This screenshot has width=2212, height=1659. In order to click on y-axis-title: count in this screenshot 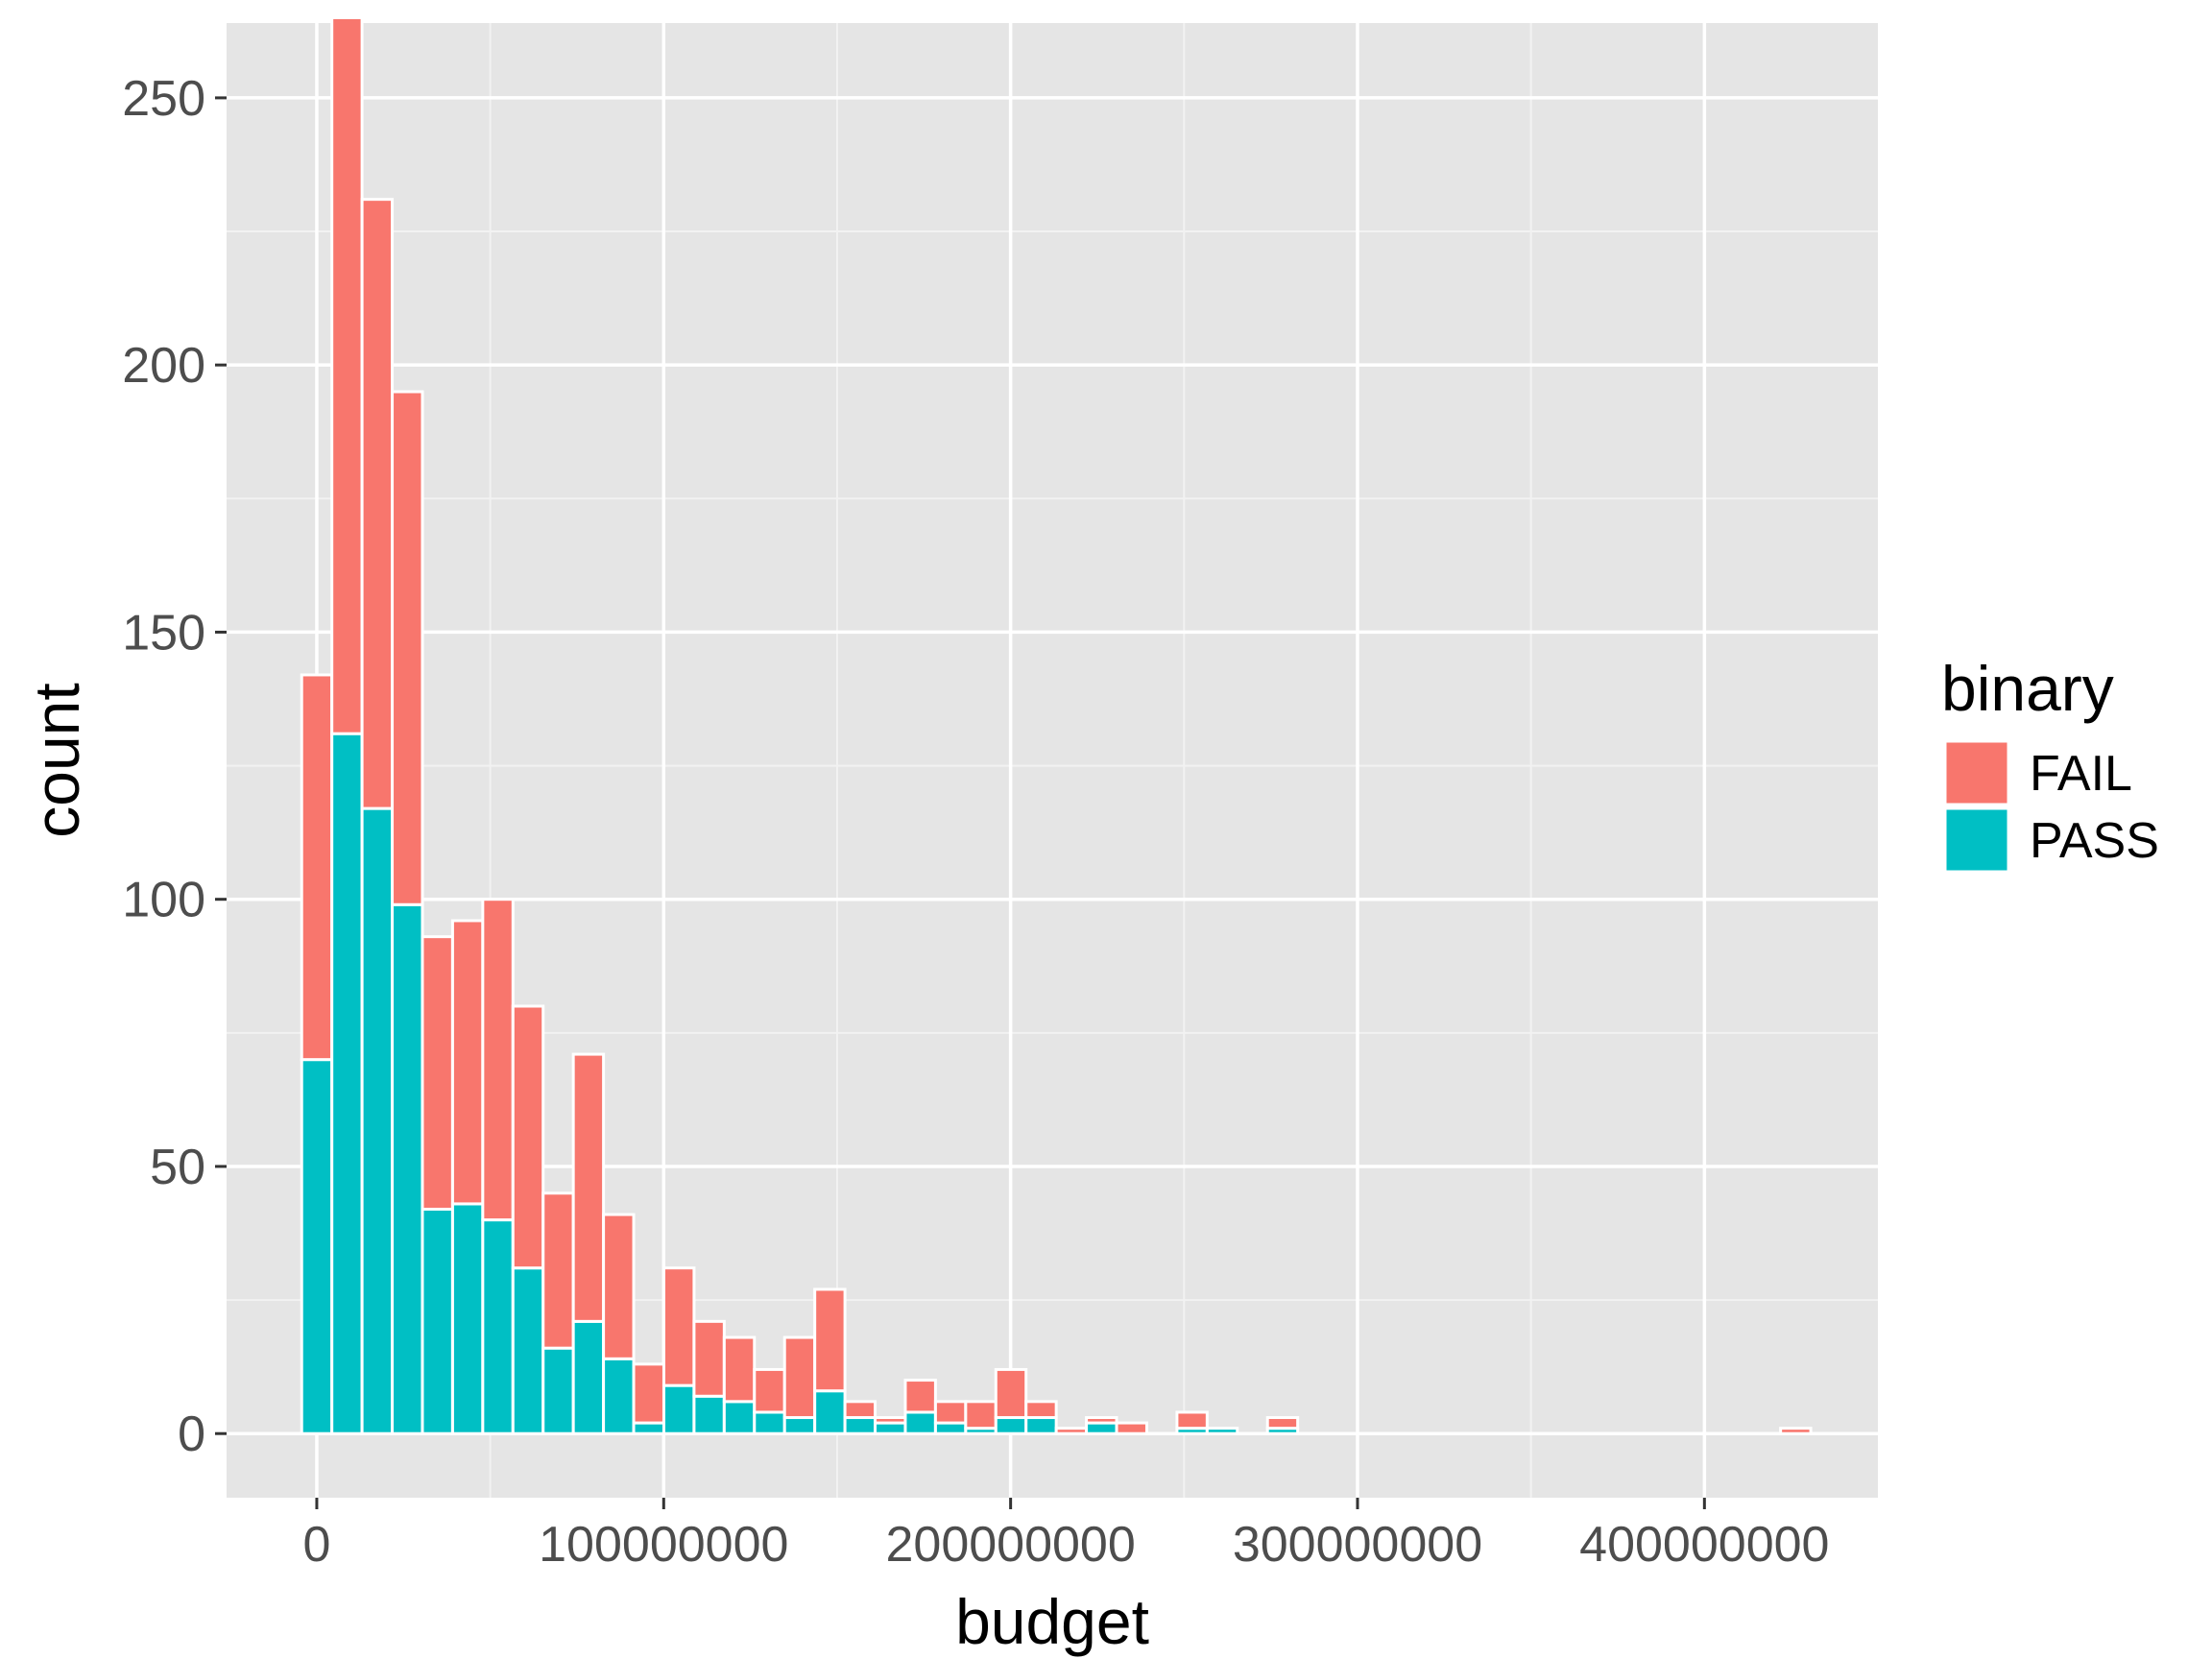, I will do `click(56, 760)`.